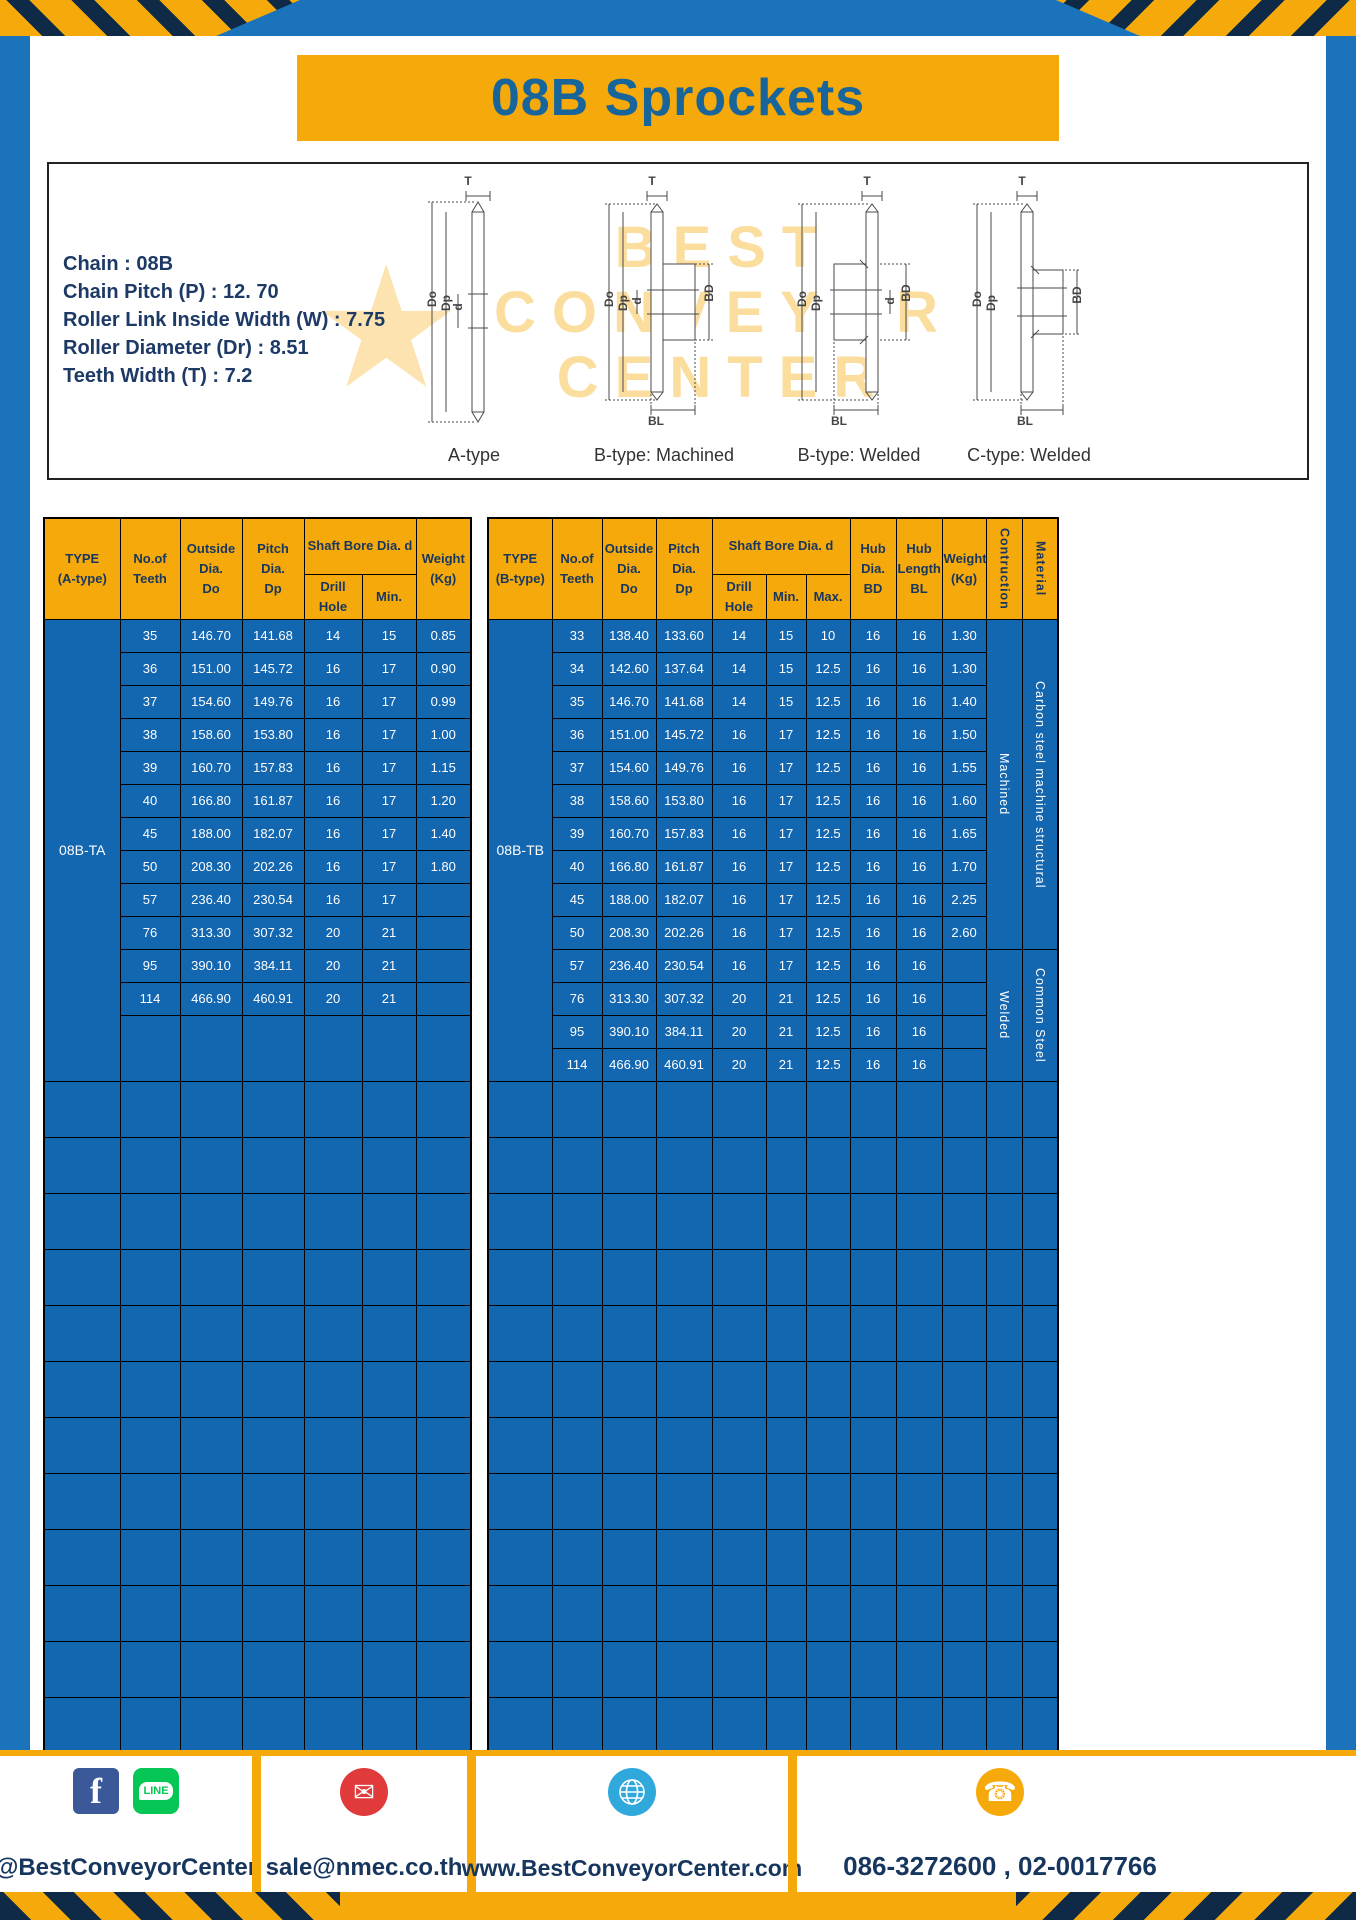 The height and width of the screenshot is (1920, 1356). I want to click on table-row: 39 160.70 157.83 16 17 1.15, so click(258, 767).